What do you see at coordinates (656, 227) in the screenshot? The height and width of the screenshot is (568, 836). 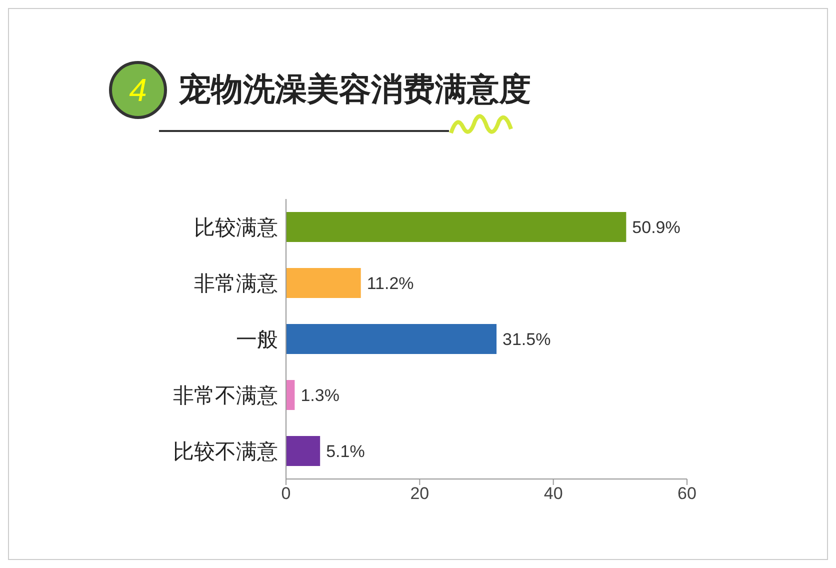 I see `data-label: 50.9%` at bounding box center [656, 227].